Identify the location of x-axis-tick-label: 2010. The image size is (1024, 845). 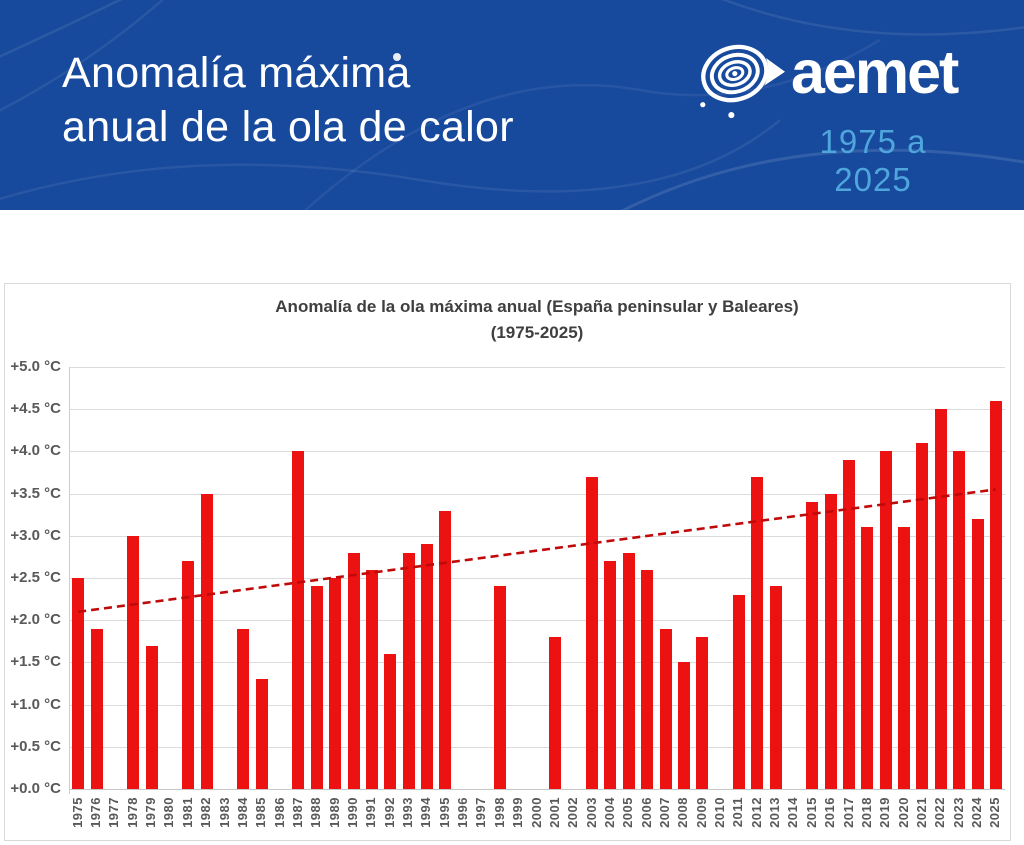
(719, 812).